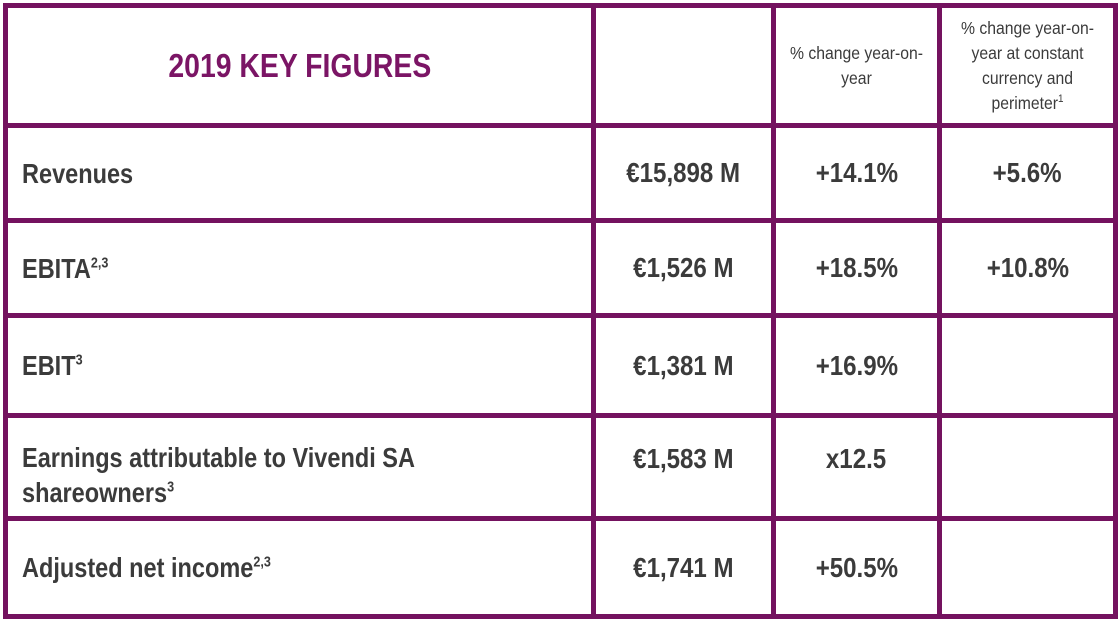 Image resolution: width=1119 pixels, height=620 pixels. I want to click on row-constant: +10.8%, so click(1027, 267).